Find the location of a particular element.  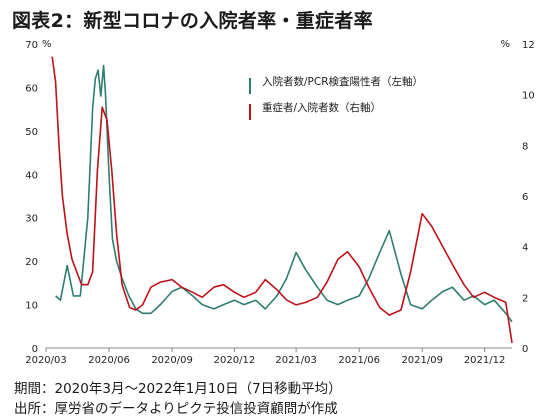

y-right-tick-label: 8 is located at coordinates (525, 146).